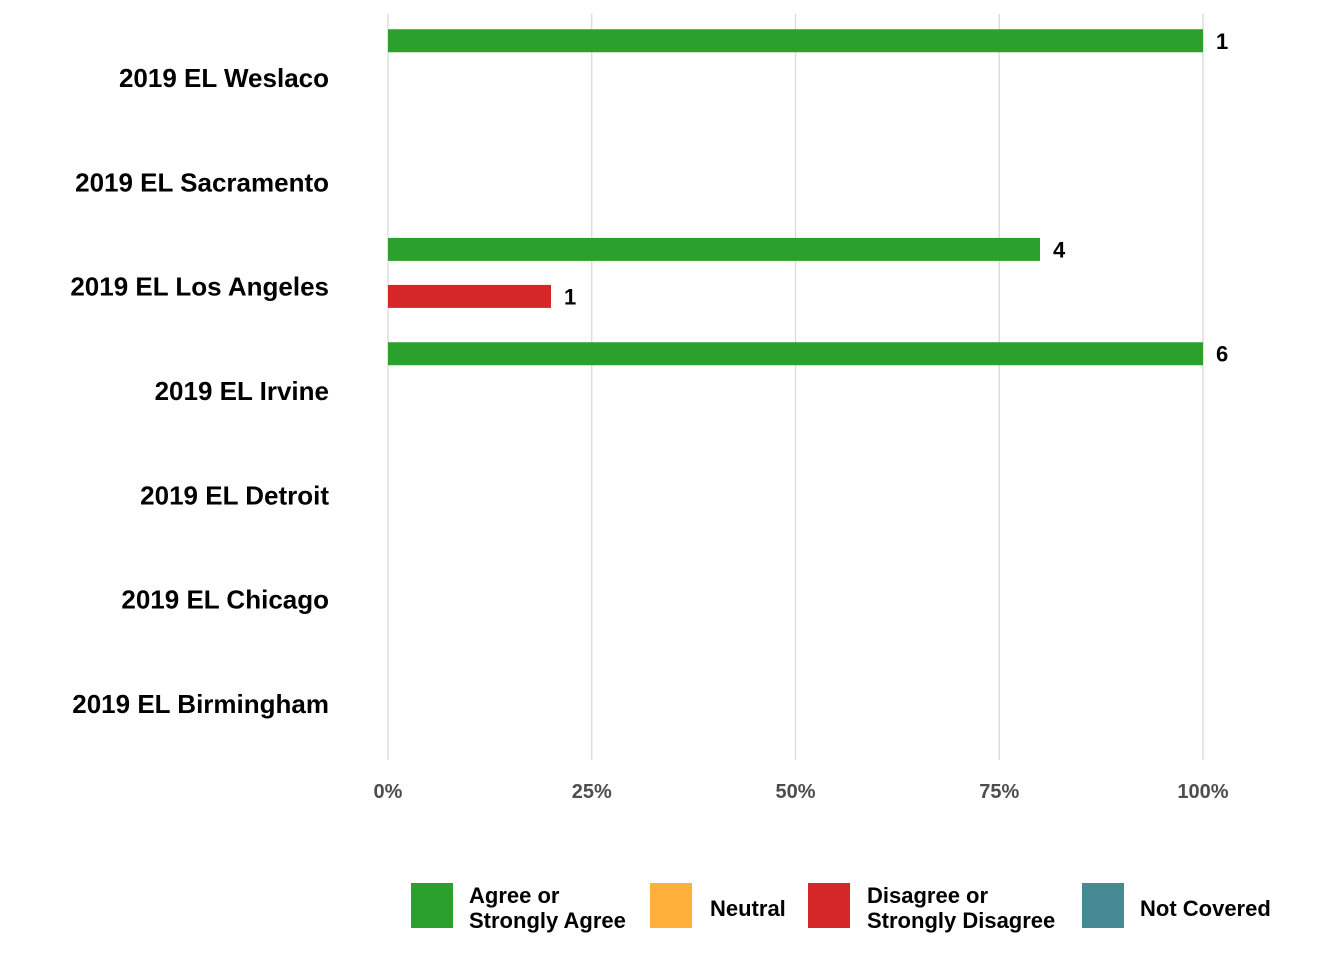 This screenshot has width=1344, height=960. What do you see at coordinates (795, 792) in the screenshot?
I see `x-tick-label: 50%` at bounding box center [795, 792].